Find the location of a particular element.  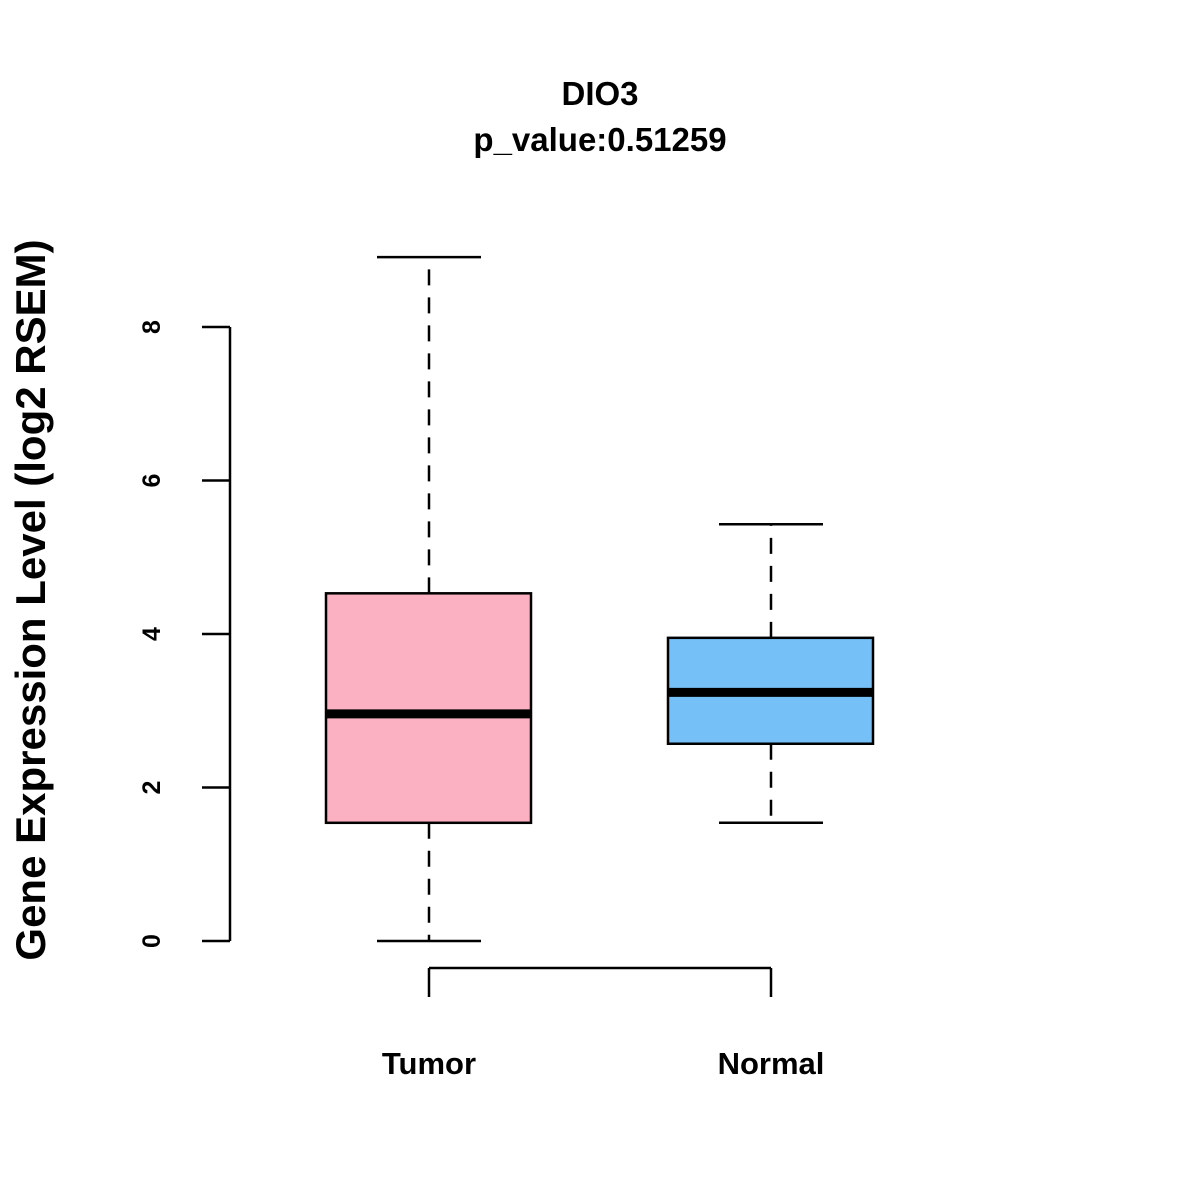

y-axis-label: Gene Expression Level (log2 RSEM) is located at coordinates (30, 599).